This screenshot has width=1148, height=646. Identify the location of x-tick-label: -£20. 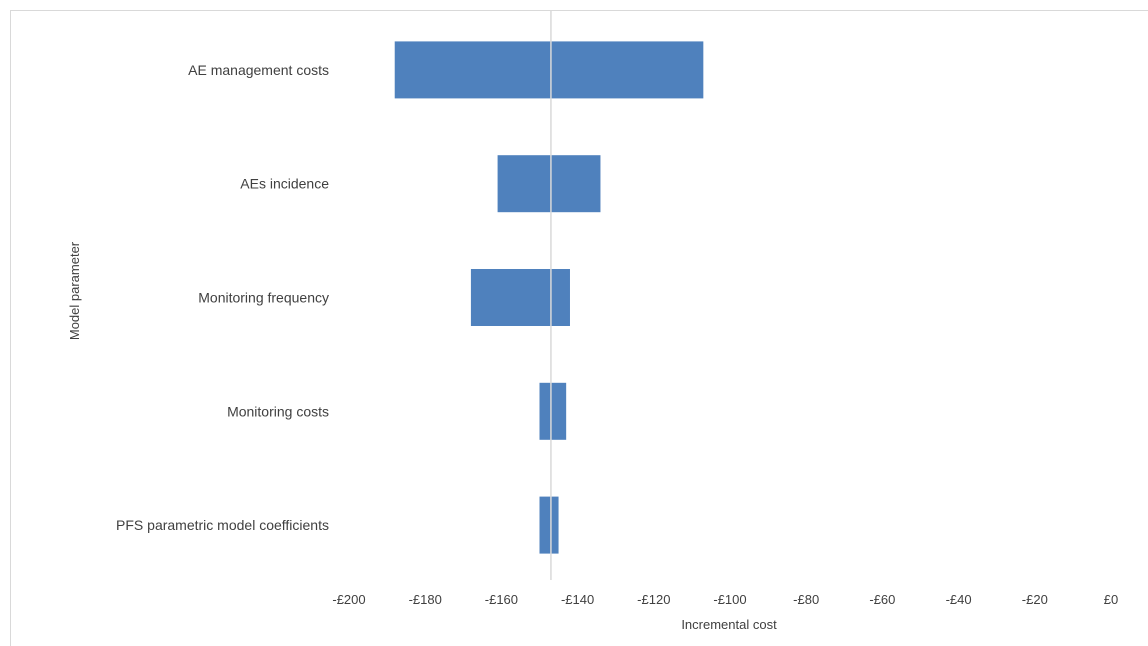
(1035, 599).